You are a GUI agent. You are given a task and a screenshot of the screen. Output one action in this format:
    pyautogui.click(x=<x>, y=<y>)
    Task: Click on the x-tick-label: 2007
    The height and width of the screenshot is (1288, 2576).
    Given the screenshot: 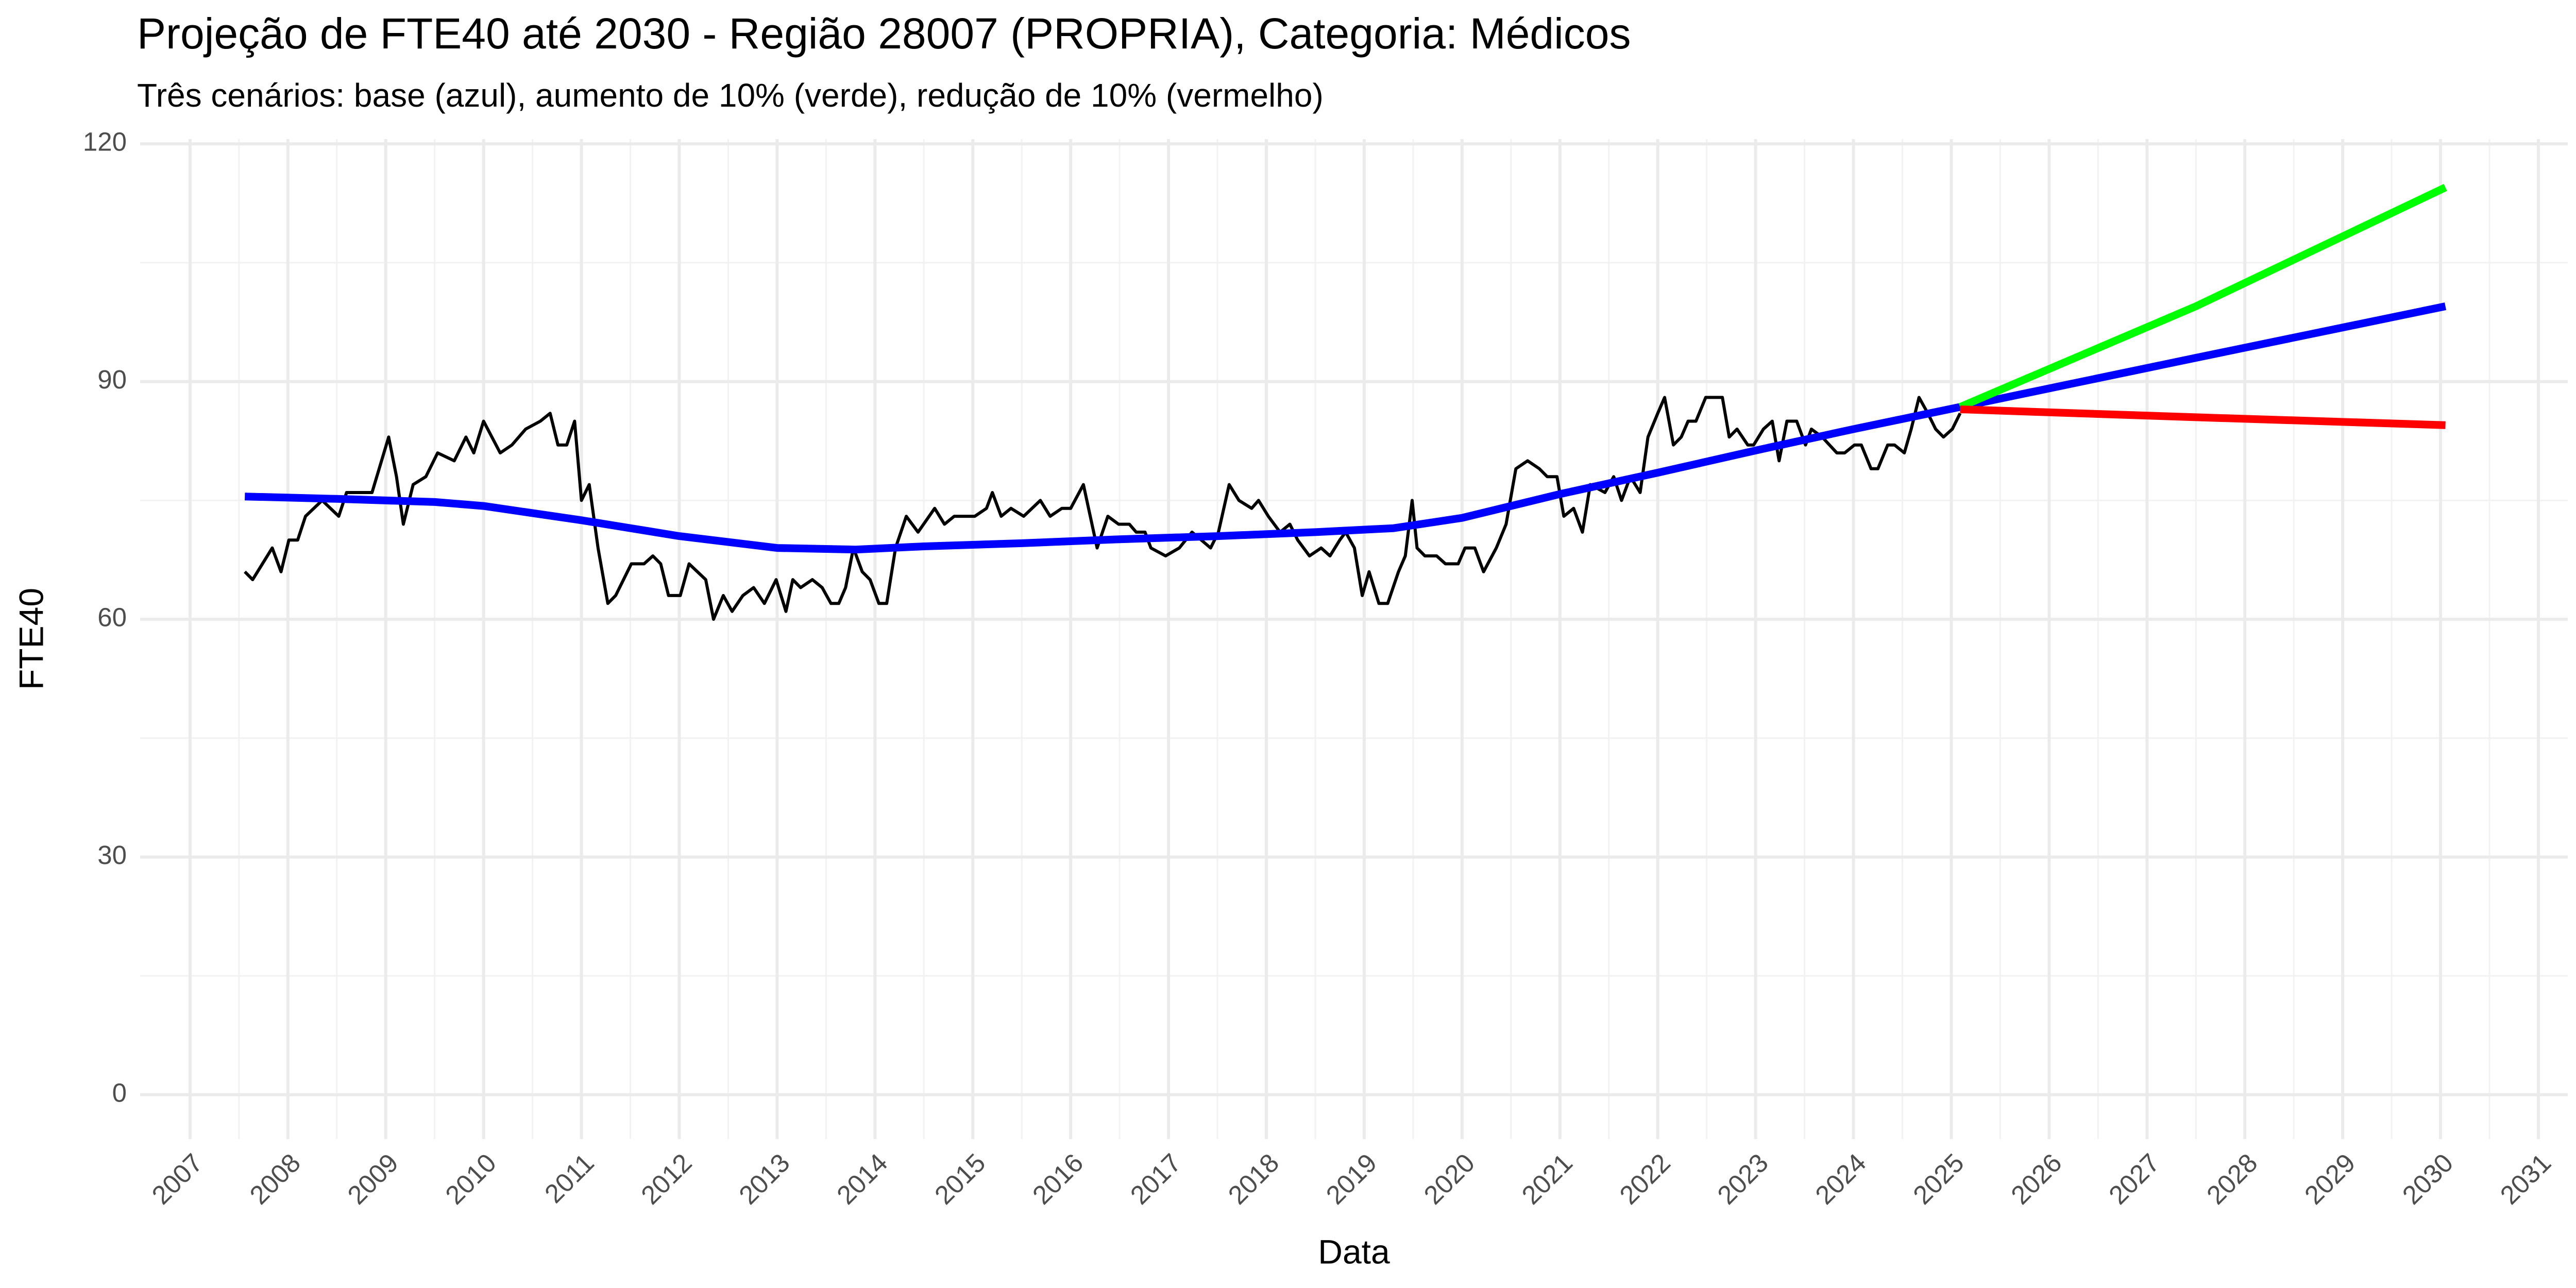 What is the action you would take?
    pyautogui.click(x=177, y=1179)
    